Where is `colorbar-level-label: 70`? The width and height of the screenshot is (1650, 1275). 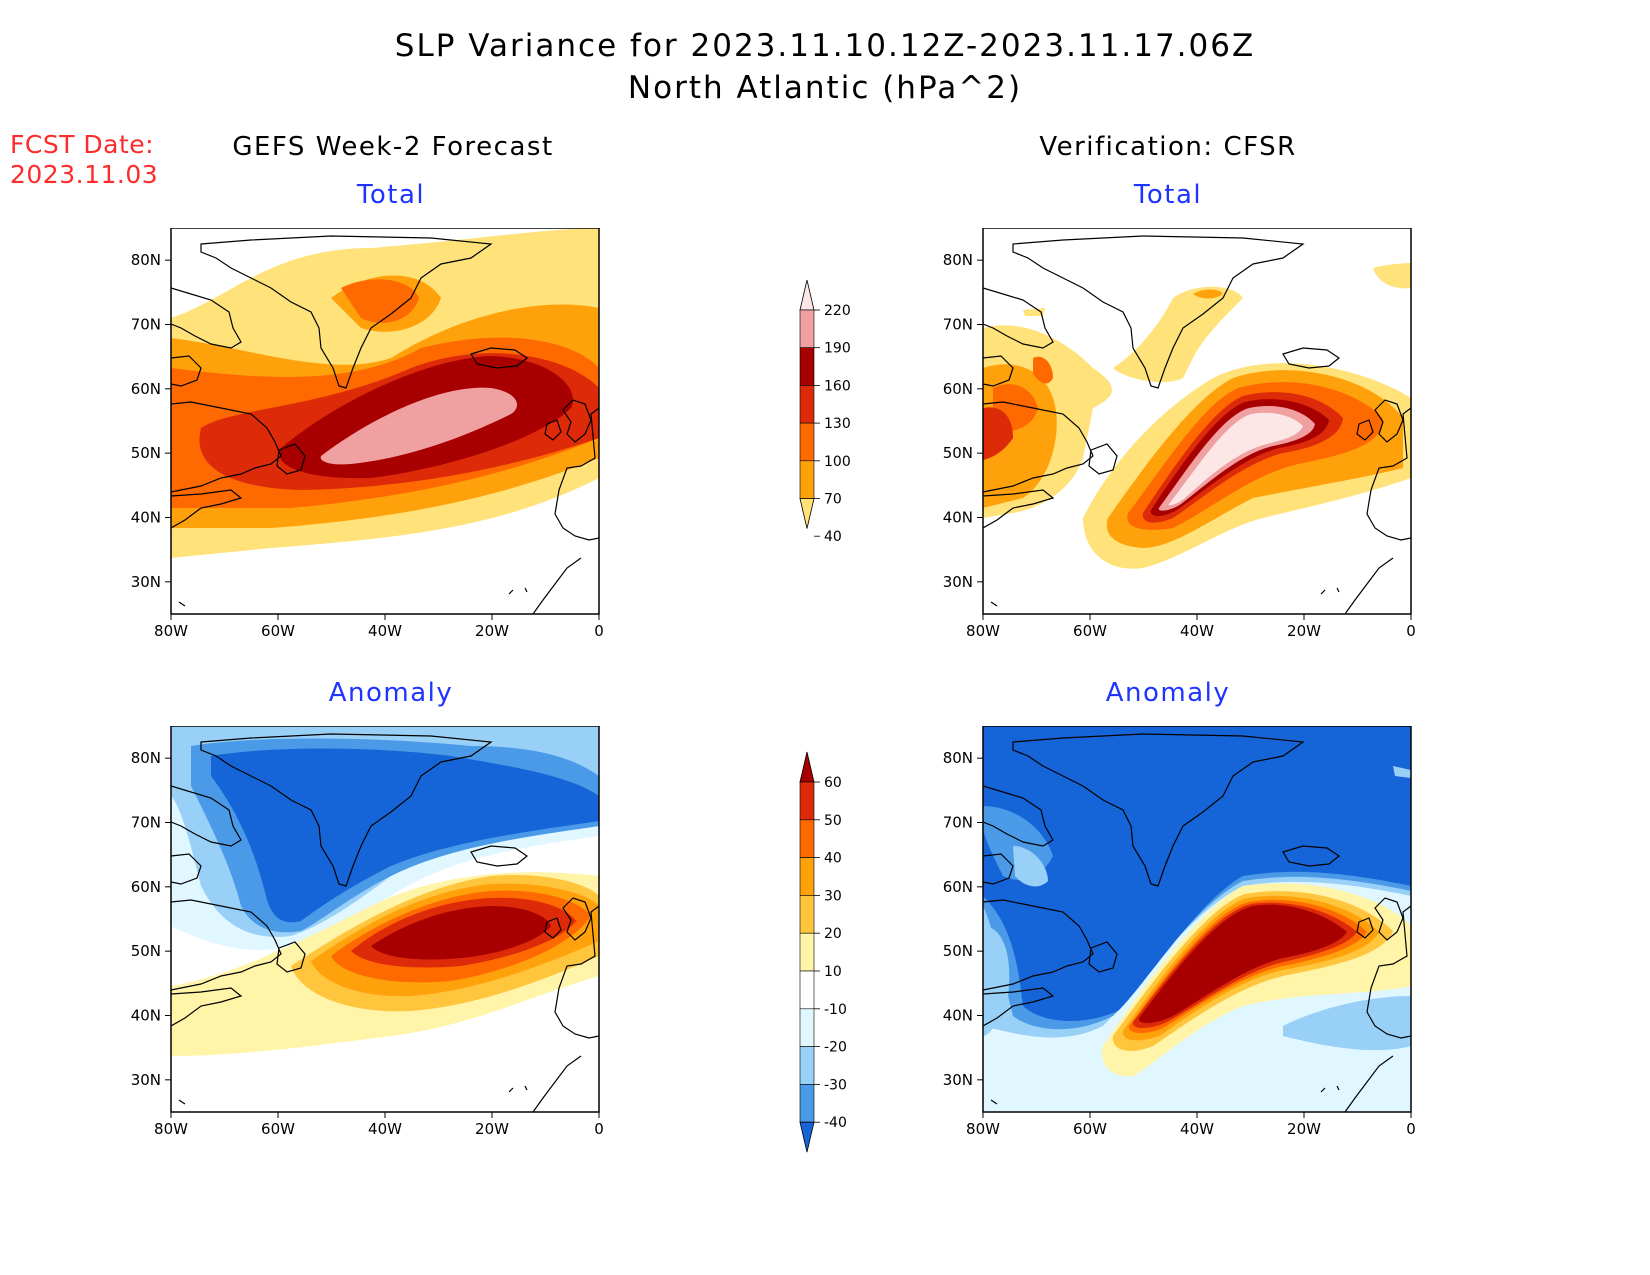 colorbar-level-label: 70 is located at coordinates (833, 500).